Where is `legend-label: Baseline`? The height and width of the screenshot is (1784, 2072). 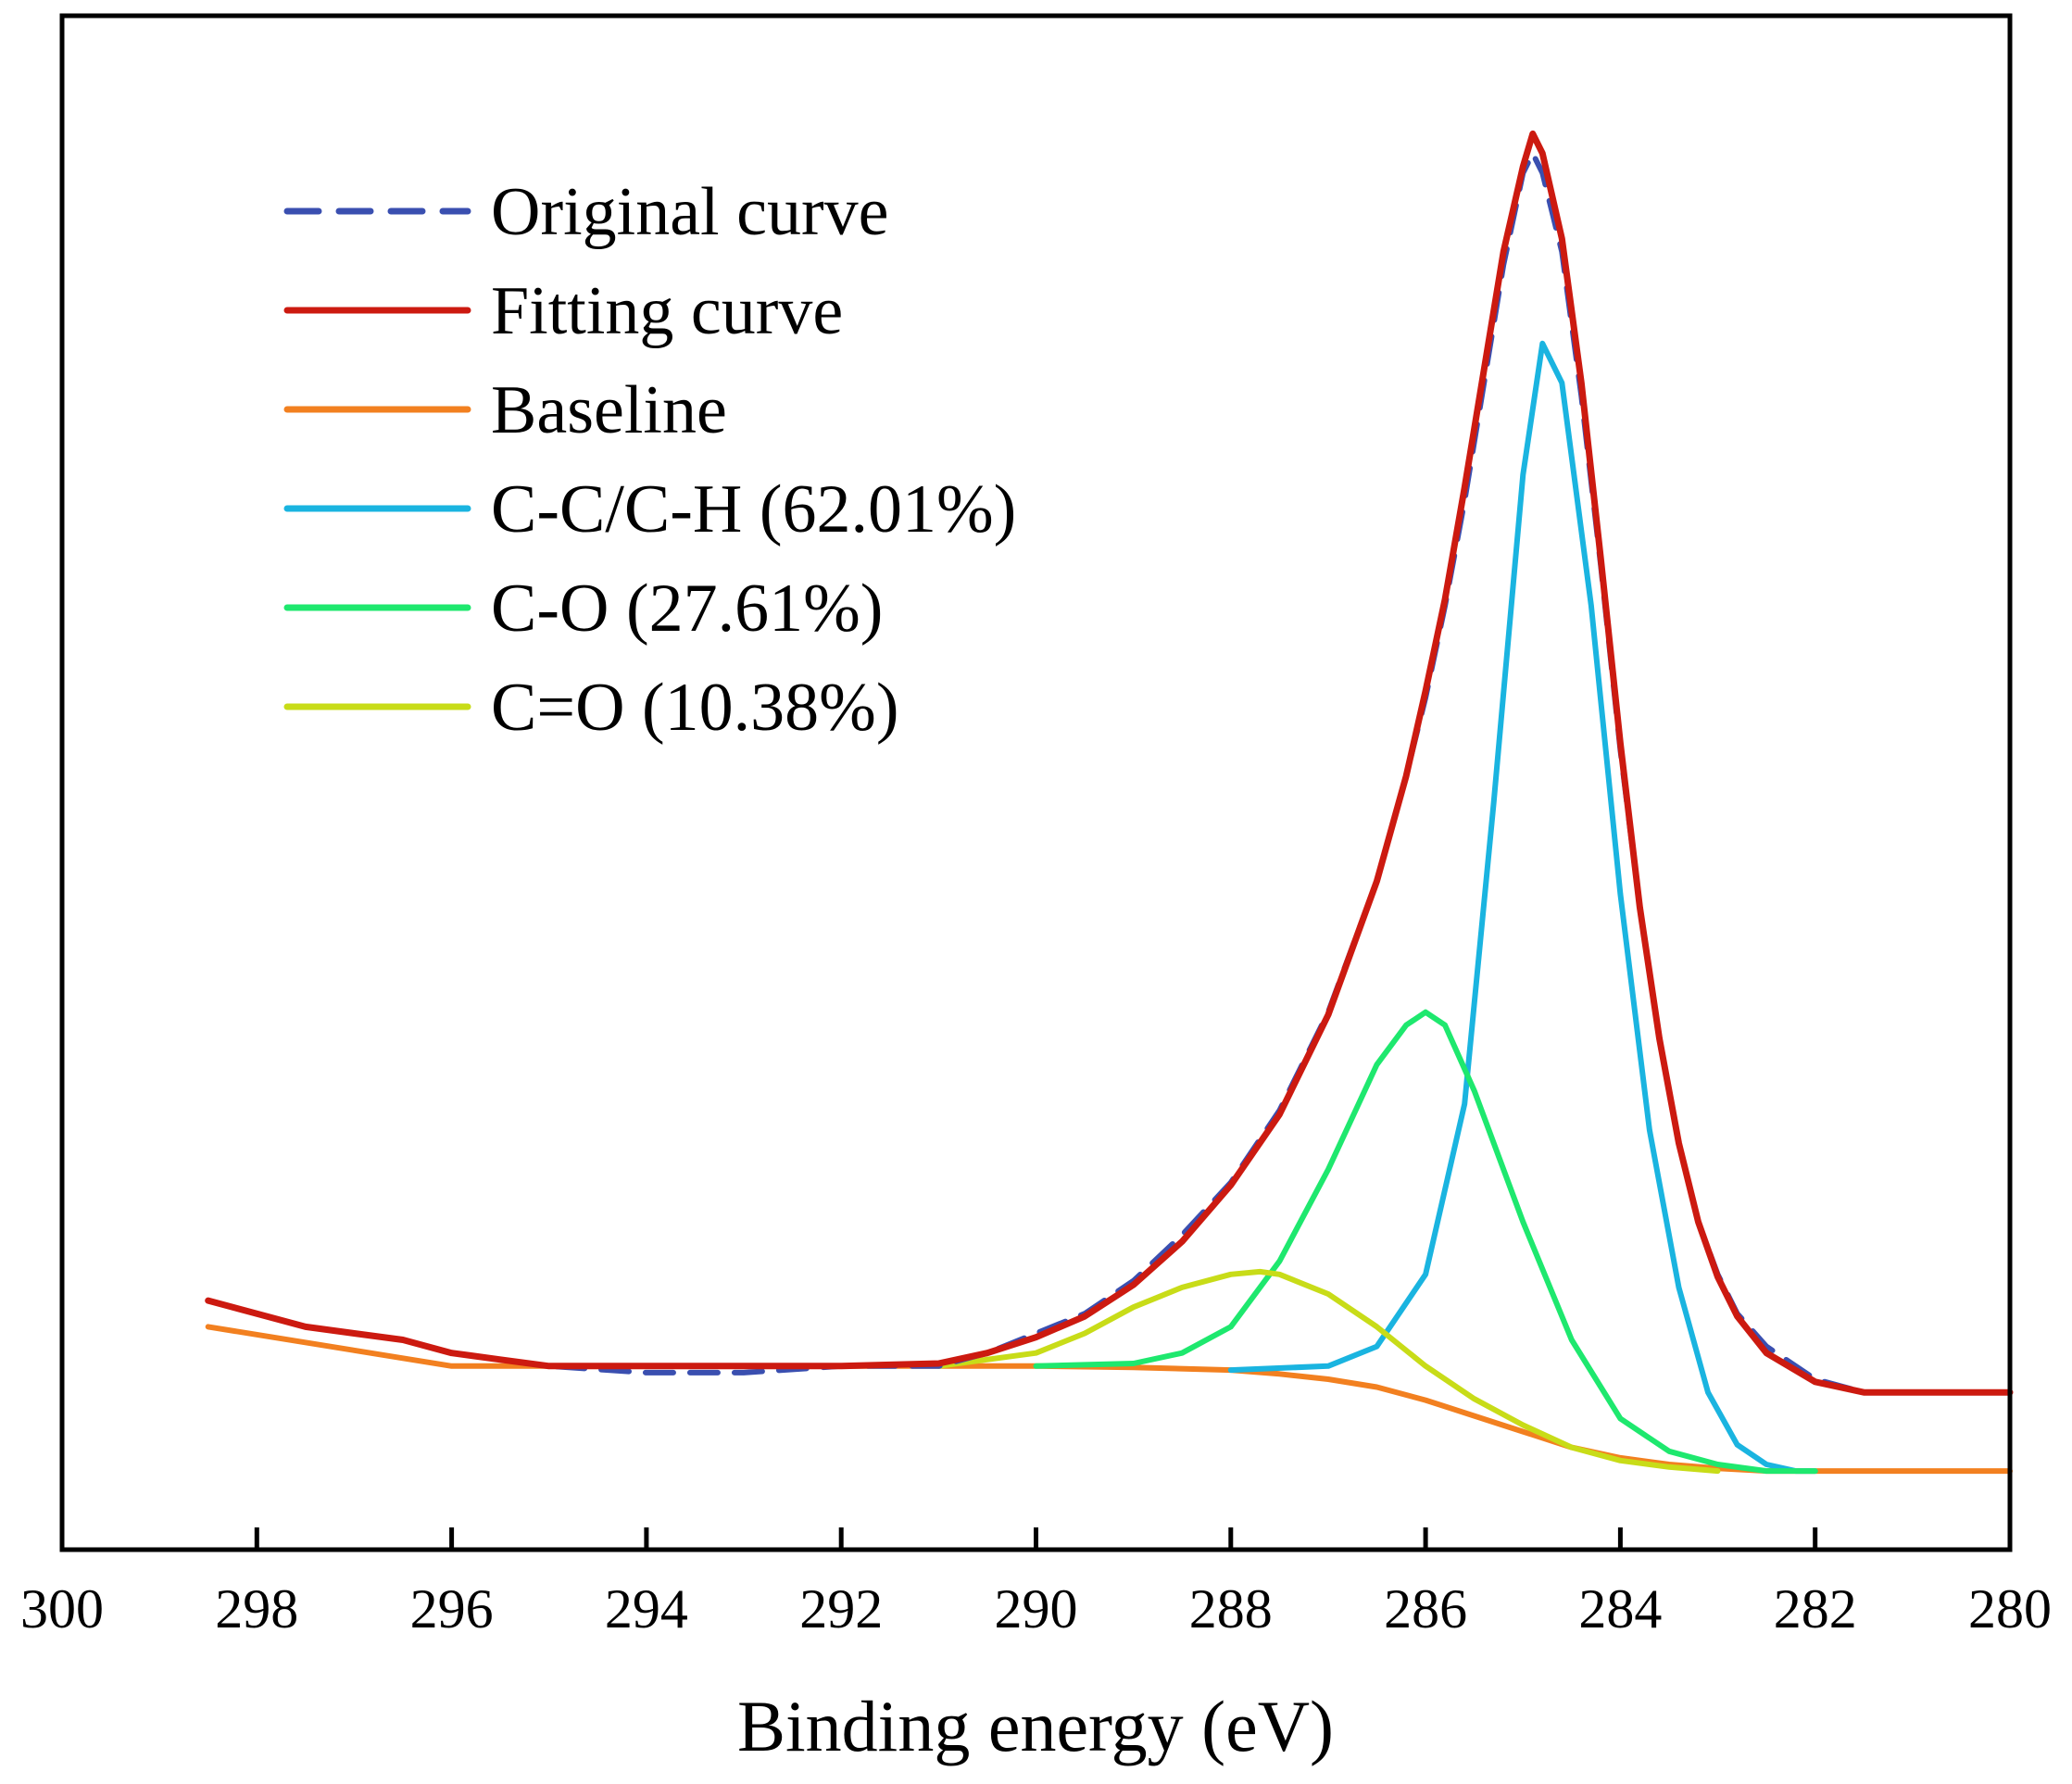
legend-label: Baseline is located at coordinates (609, 410).